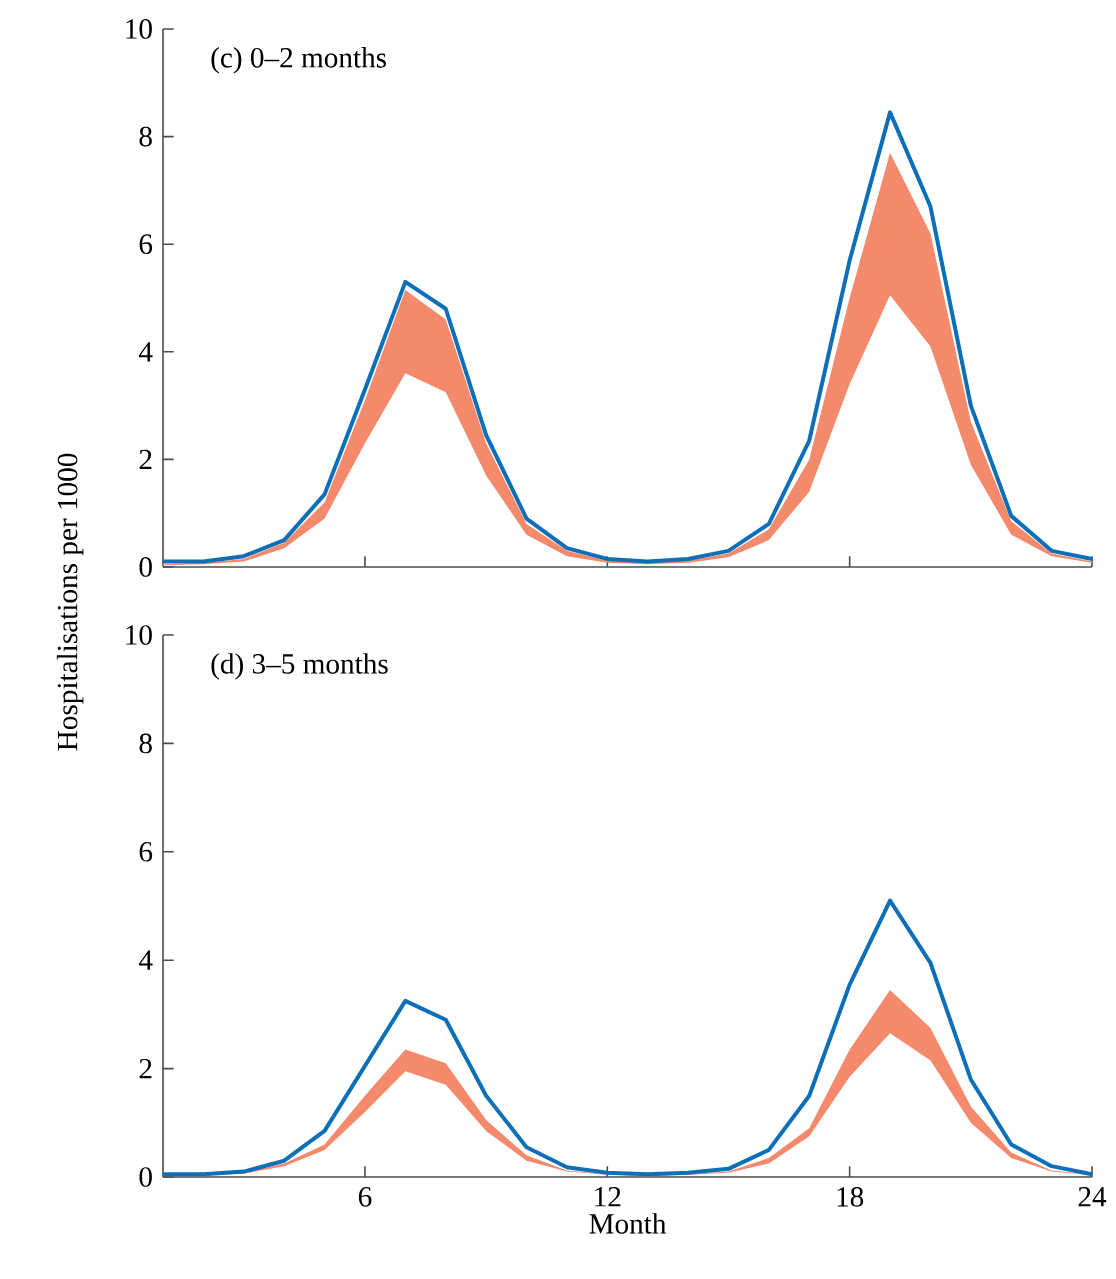 The width and height of the screenshot is (1116, 1279). Describe the element at coordinates (365, 1196) in the screenshot. I see `x-tick-label: 6` at that location.